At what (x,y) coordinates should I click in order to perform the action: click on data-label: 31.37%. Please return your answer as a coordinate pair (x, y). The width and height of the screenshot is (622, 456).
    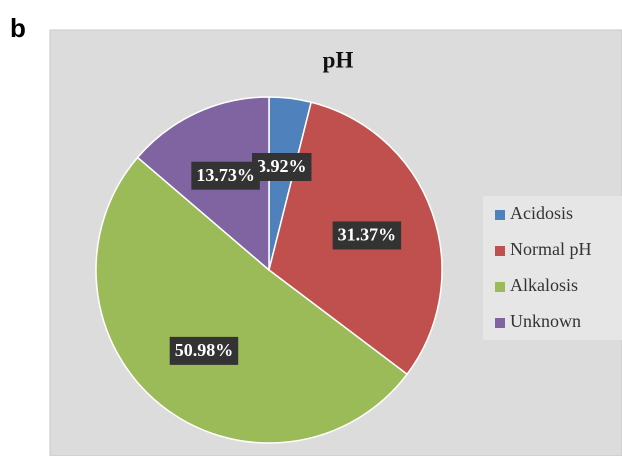
    Looking at the image, I should click on (367, 235).